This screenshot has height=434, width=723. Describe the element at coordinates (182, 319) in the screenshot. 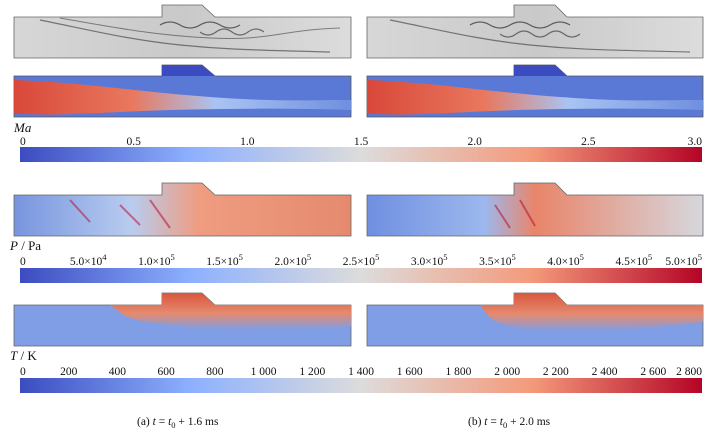

I see `temperature-panel-a` at that location.